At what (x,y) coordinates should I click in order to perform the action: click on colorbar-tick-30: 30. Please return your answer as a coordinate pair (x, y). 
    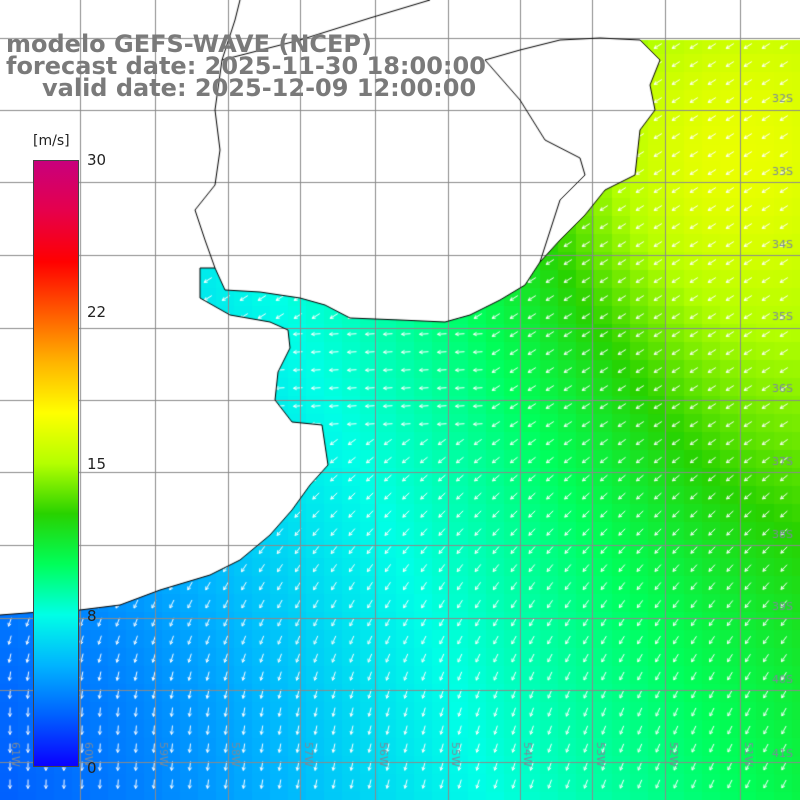
    Looking at the image, I should click on (97, 160).